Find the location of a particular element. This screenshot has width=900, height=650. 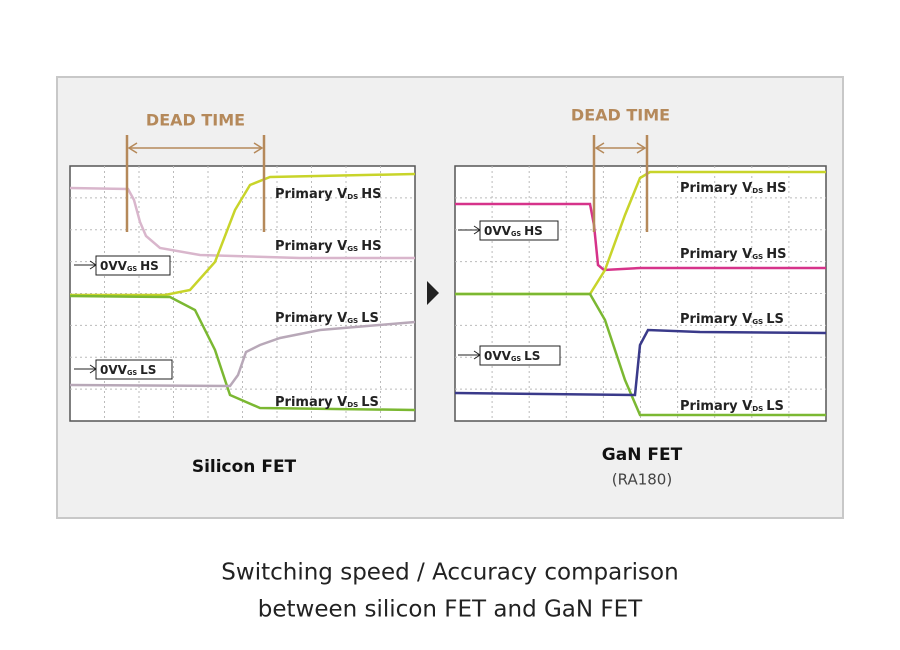

panel-subtitle: (RA180) is located at coordinates (642, 480).